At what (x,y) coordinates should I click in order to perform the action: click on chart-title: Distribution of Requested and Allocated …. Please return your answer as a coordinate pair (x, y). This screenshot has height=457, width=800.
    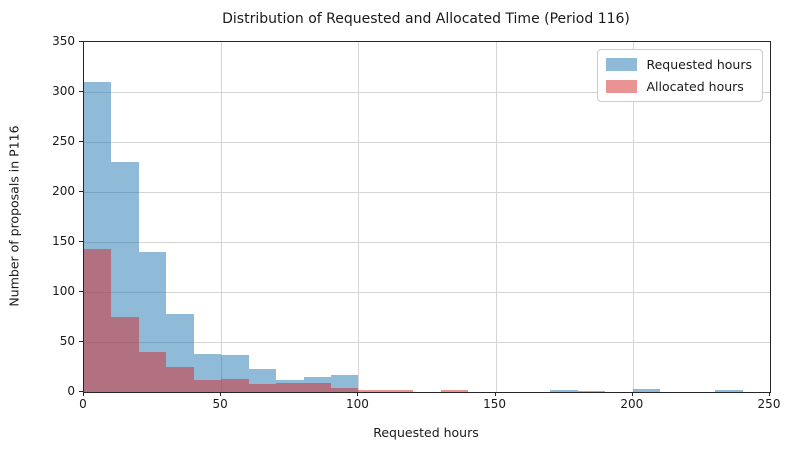
    Looking at the image, I should click on (426, 19).